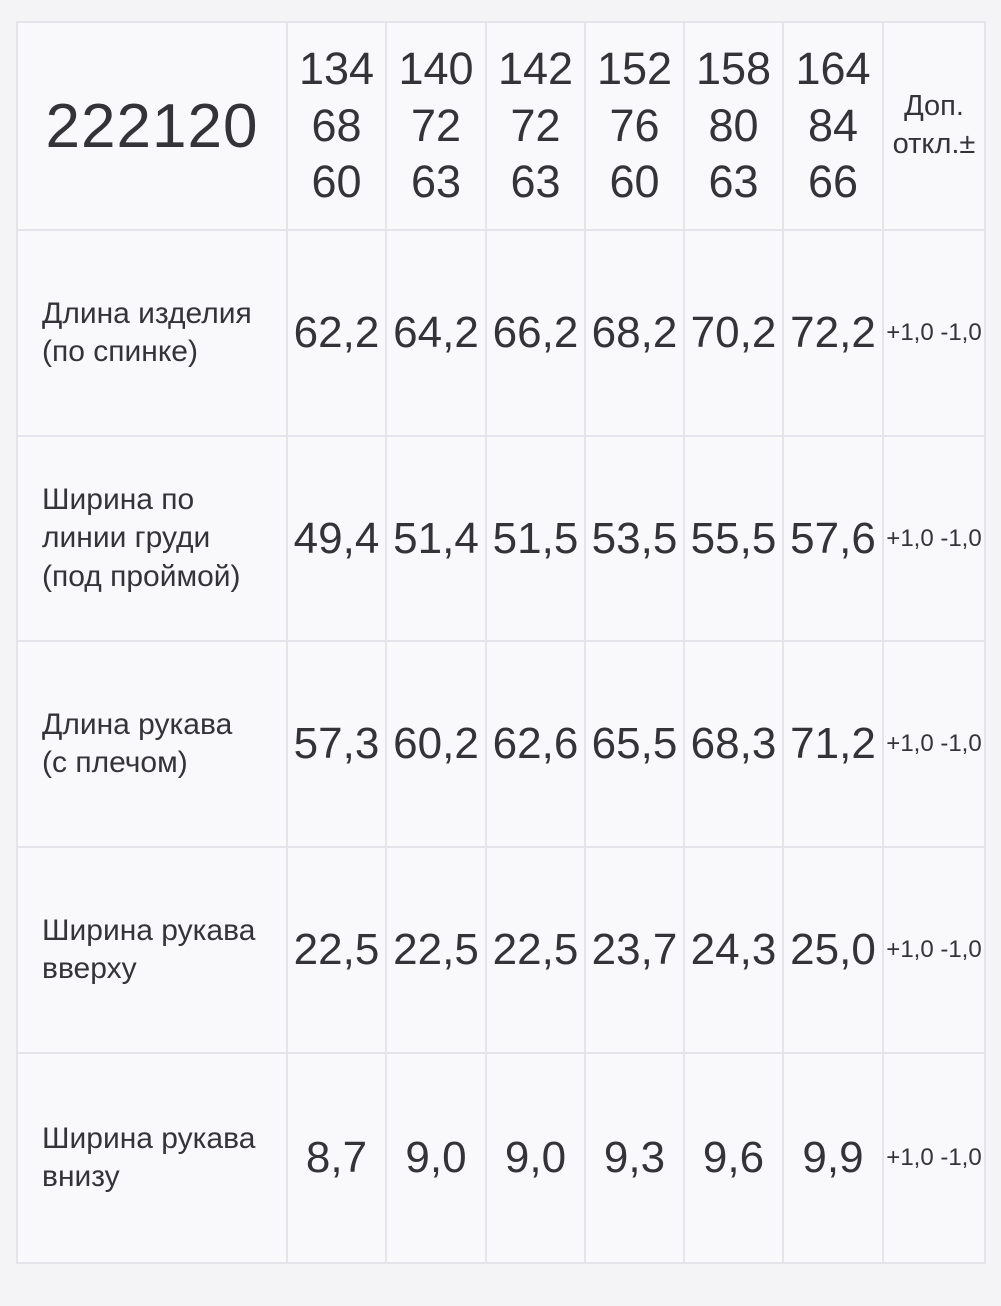 Image resolution: width=1001 pixels, height=1306 pixels. I want to click on size-header-cell: 140 72 63, so click(436, 126).